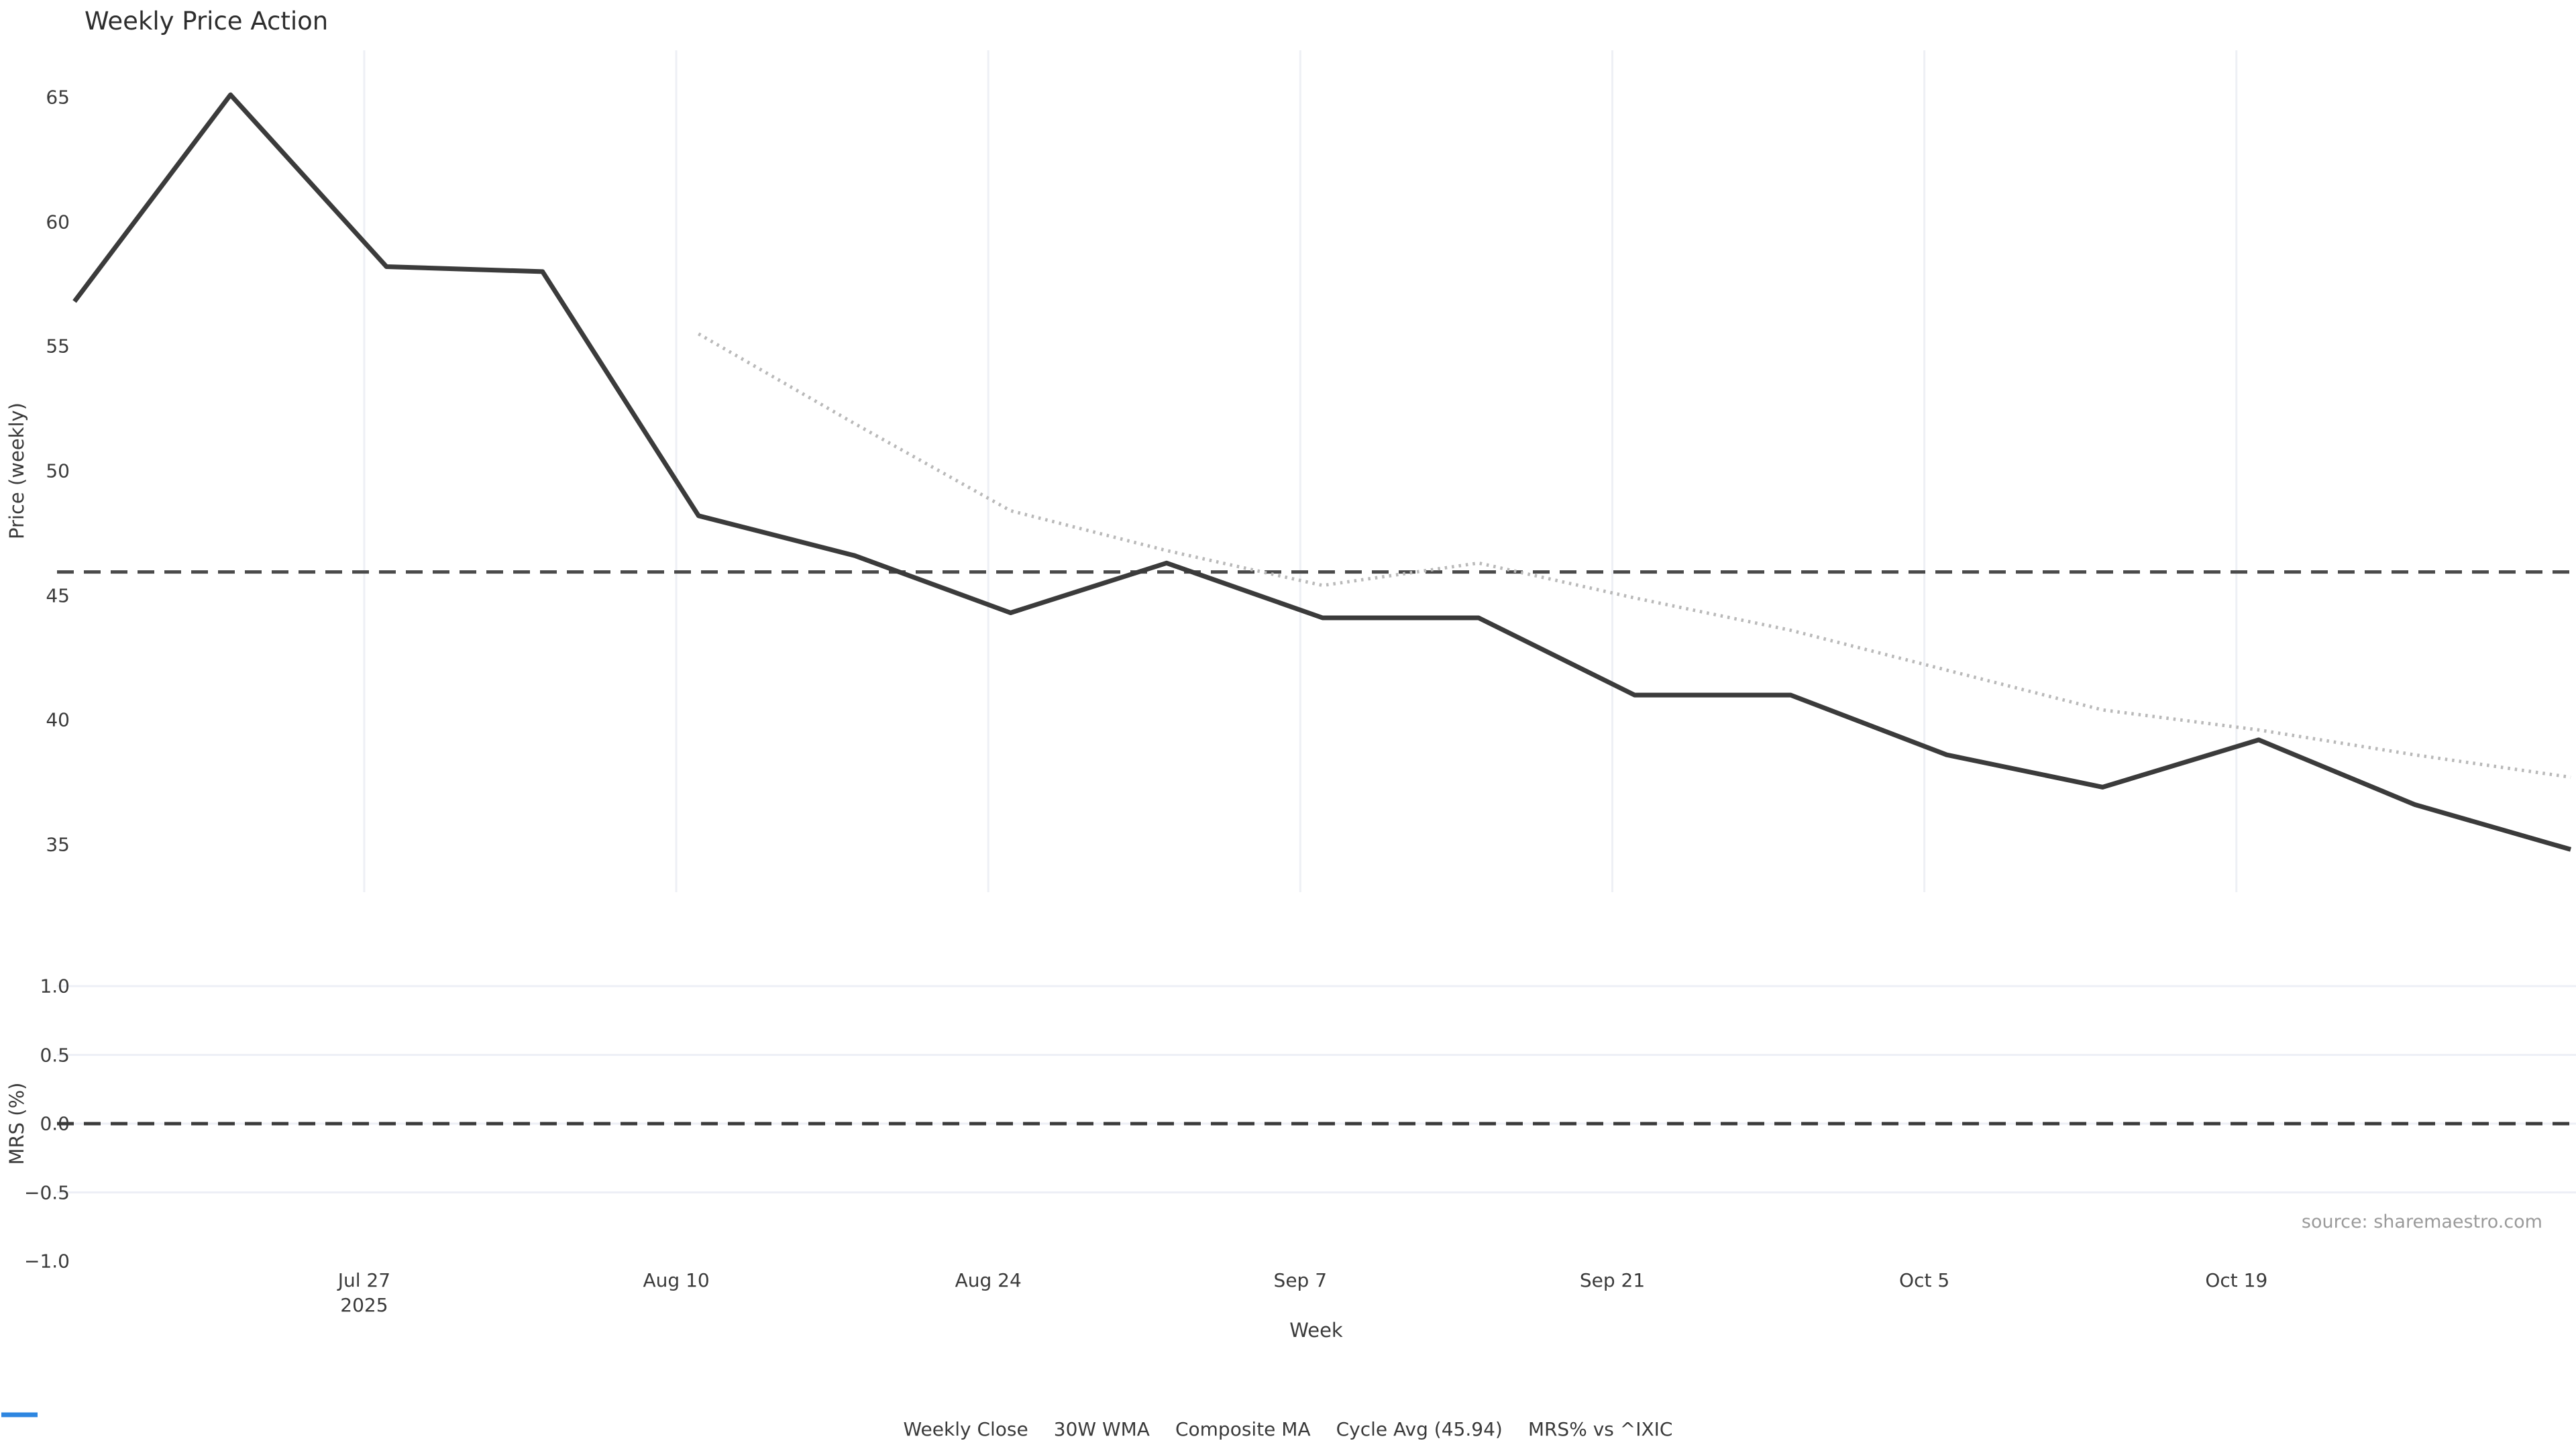  Describe the element at coordinates (1243, 1428) in the screenshot. I see `legend-label: Composite MA` at that location.